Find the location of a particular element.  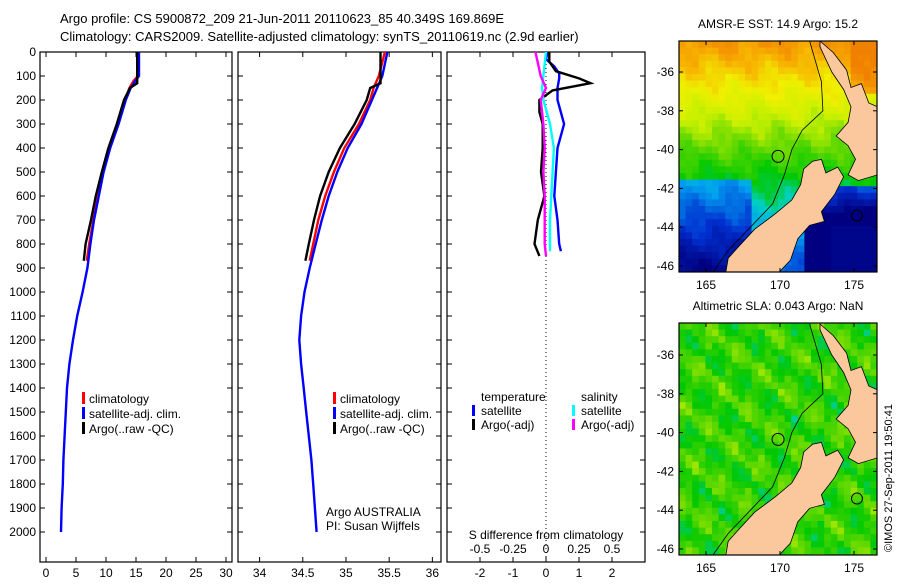

legend-heading: salinity is located at coordinates (599, 397).